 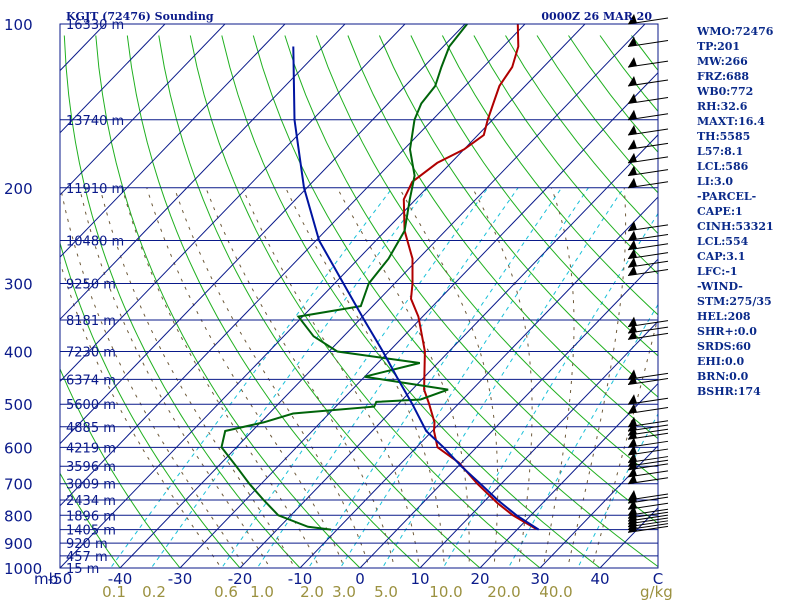 I want to click on pressure-tick-label: 200, so click(x=18, y=189).